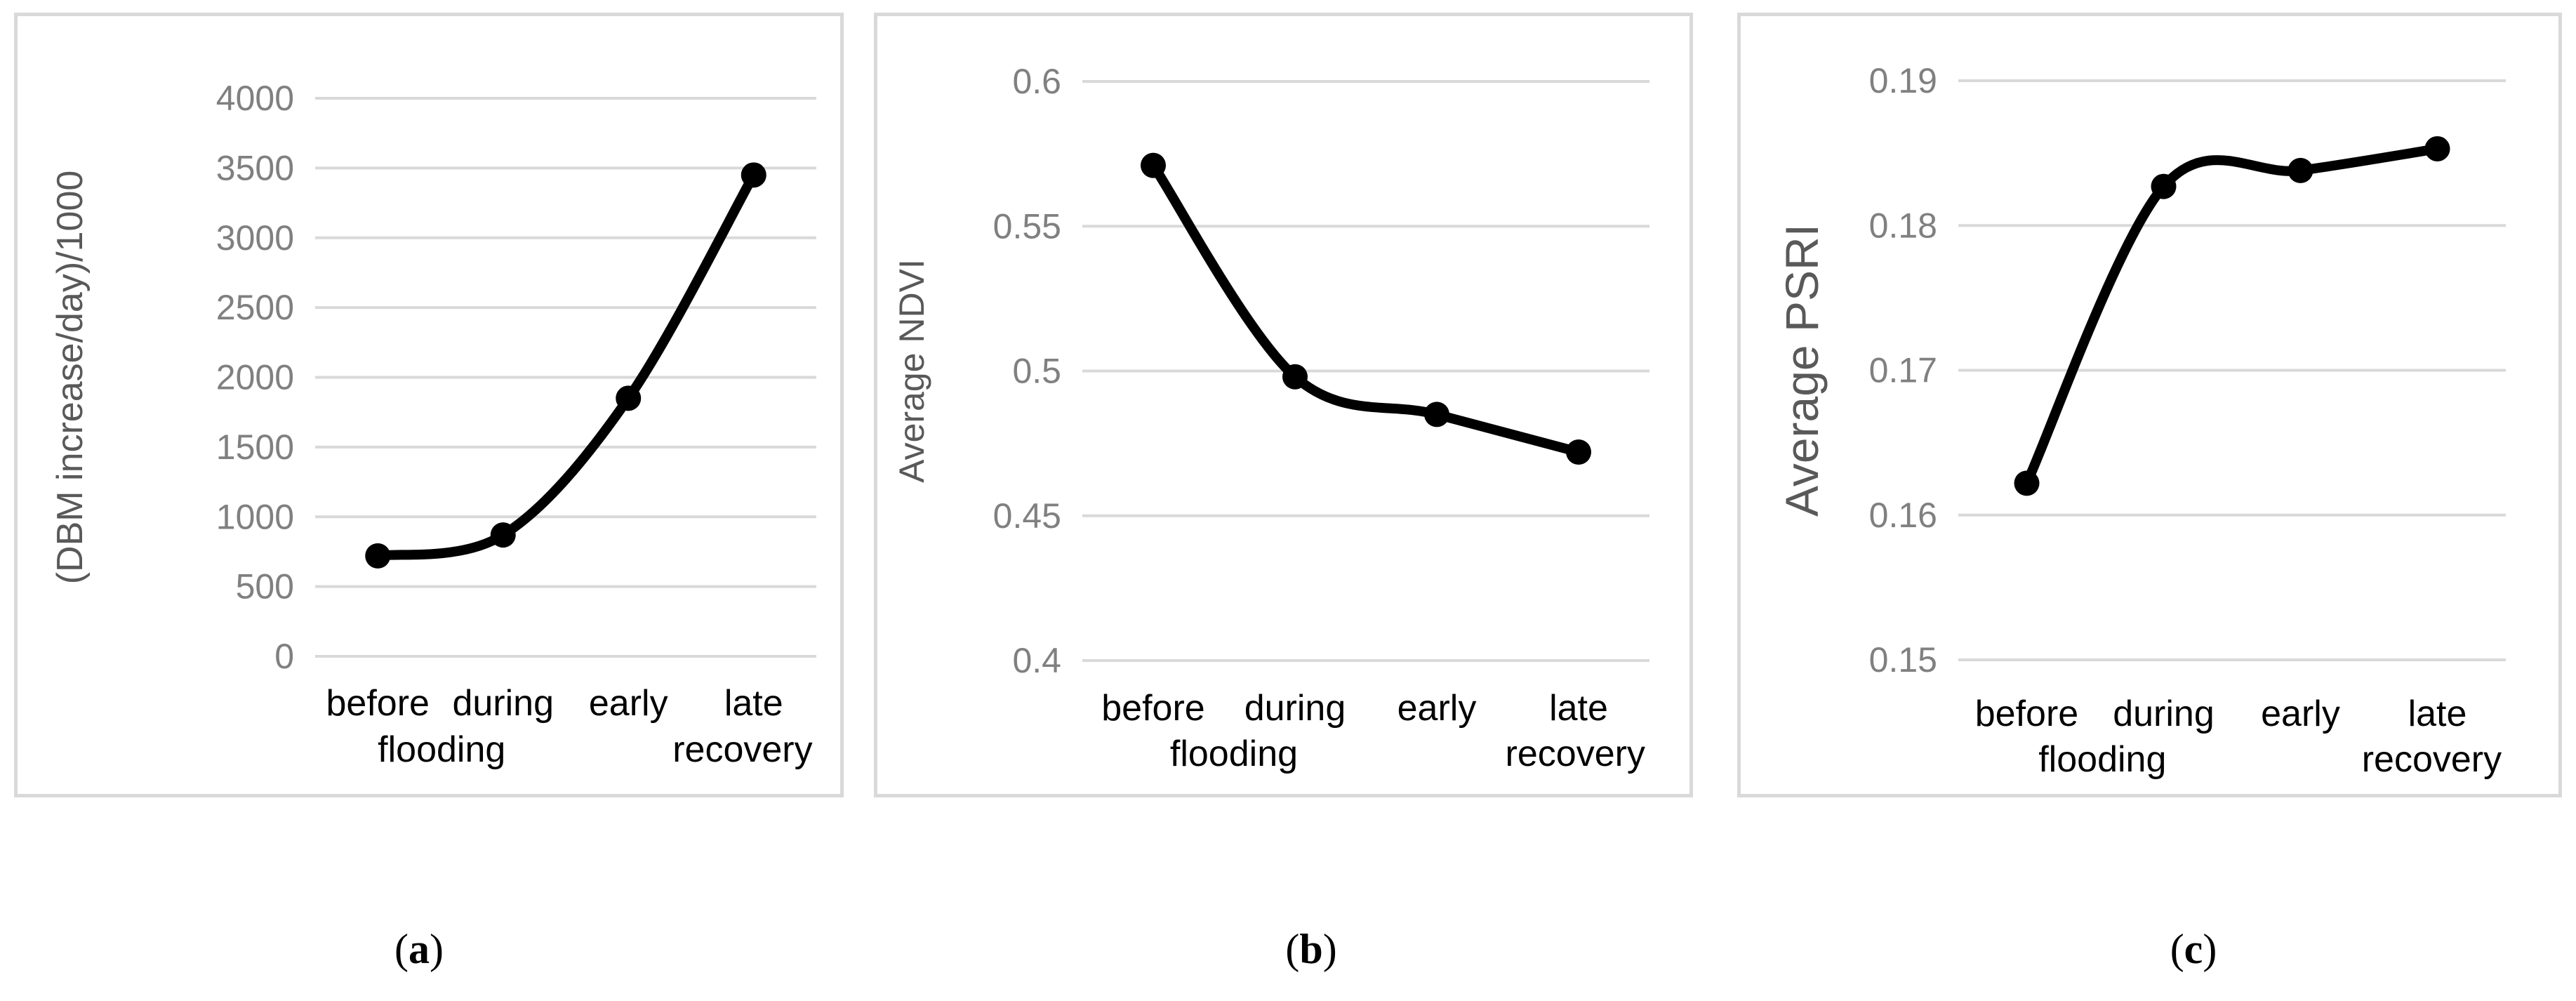 Image resolution: width=2576 pixels, height=1001 pixels. I want to click on caption-c-letter: c, so click(2194, 949).